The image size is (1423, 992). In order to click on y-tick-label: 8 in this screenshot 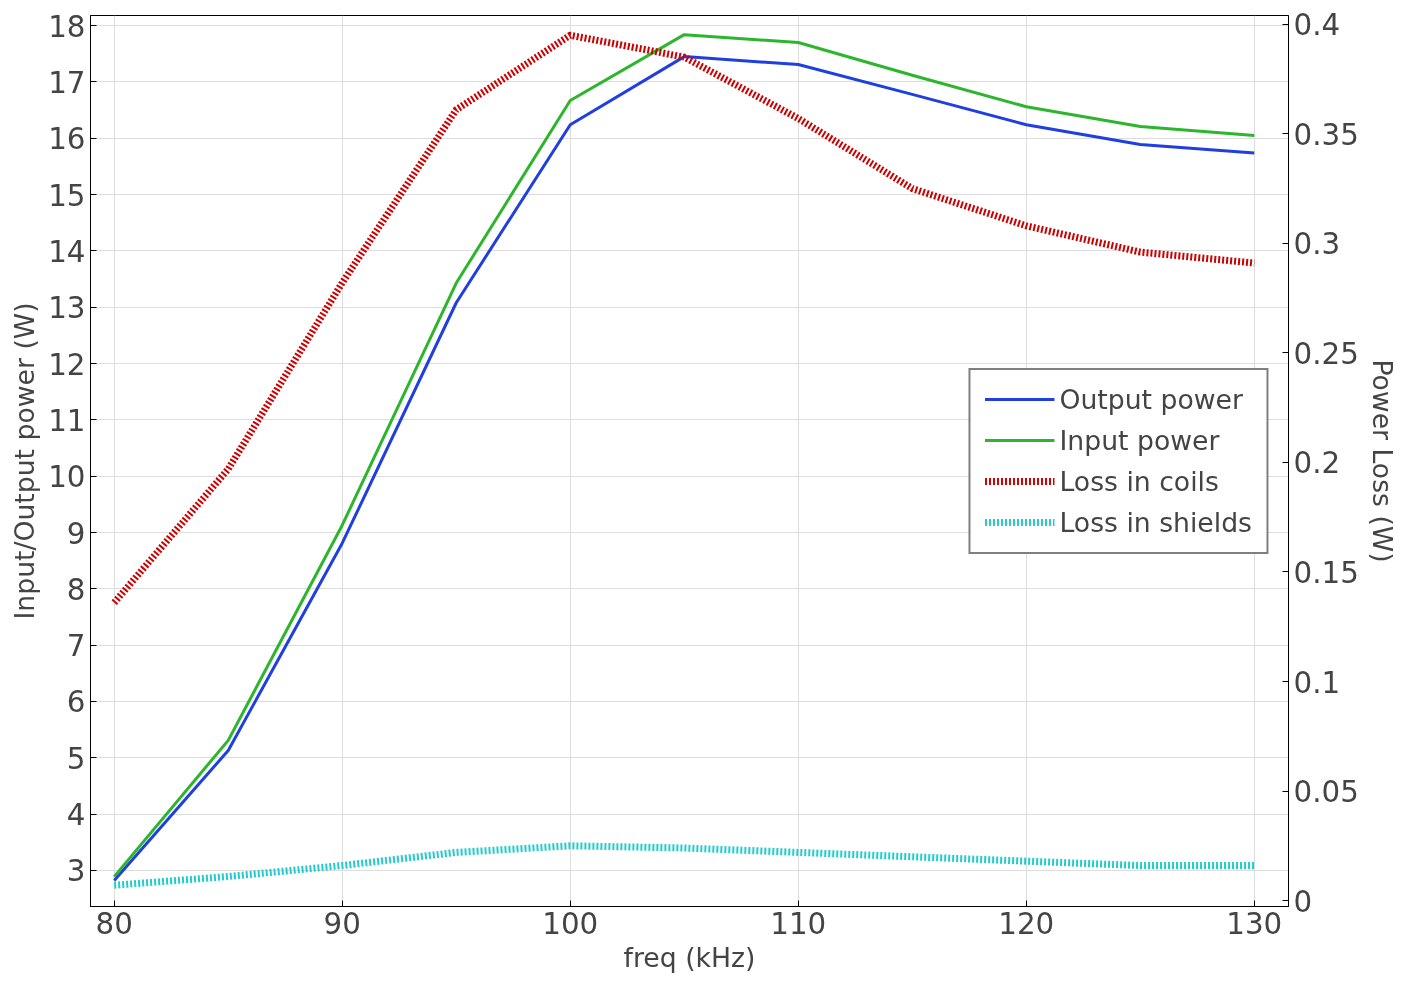, I will do `click(76, 589)`.